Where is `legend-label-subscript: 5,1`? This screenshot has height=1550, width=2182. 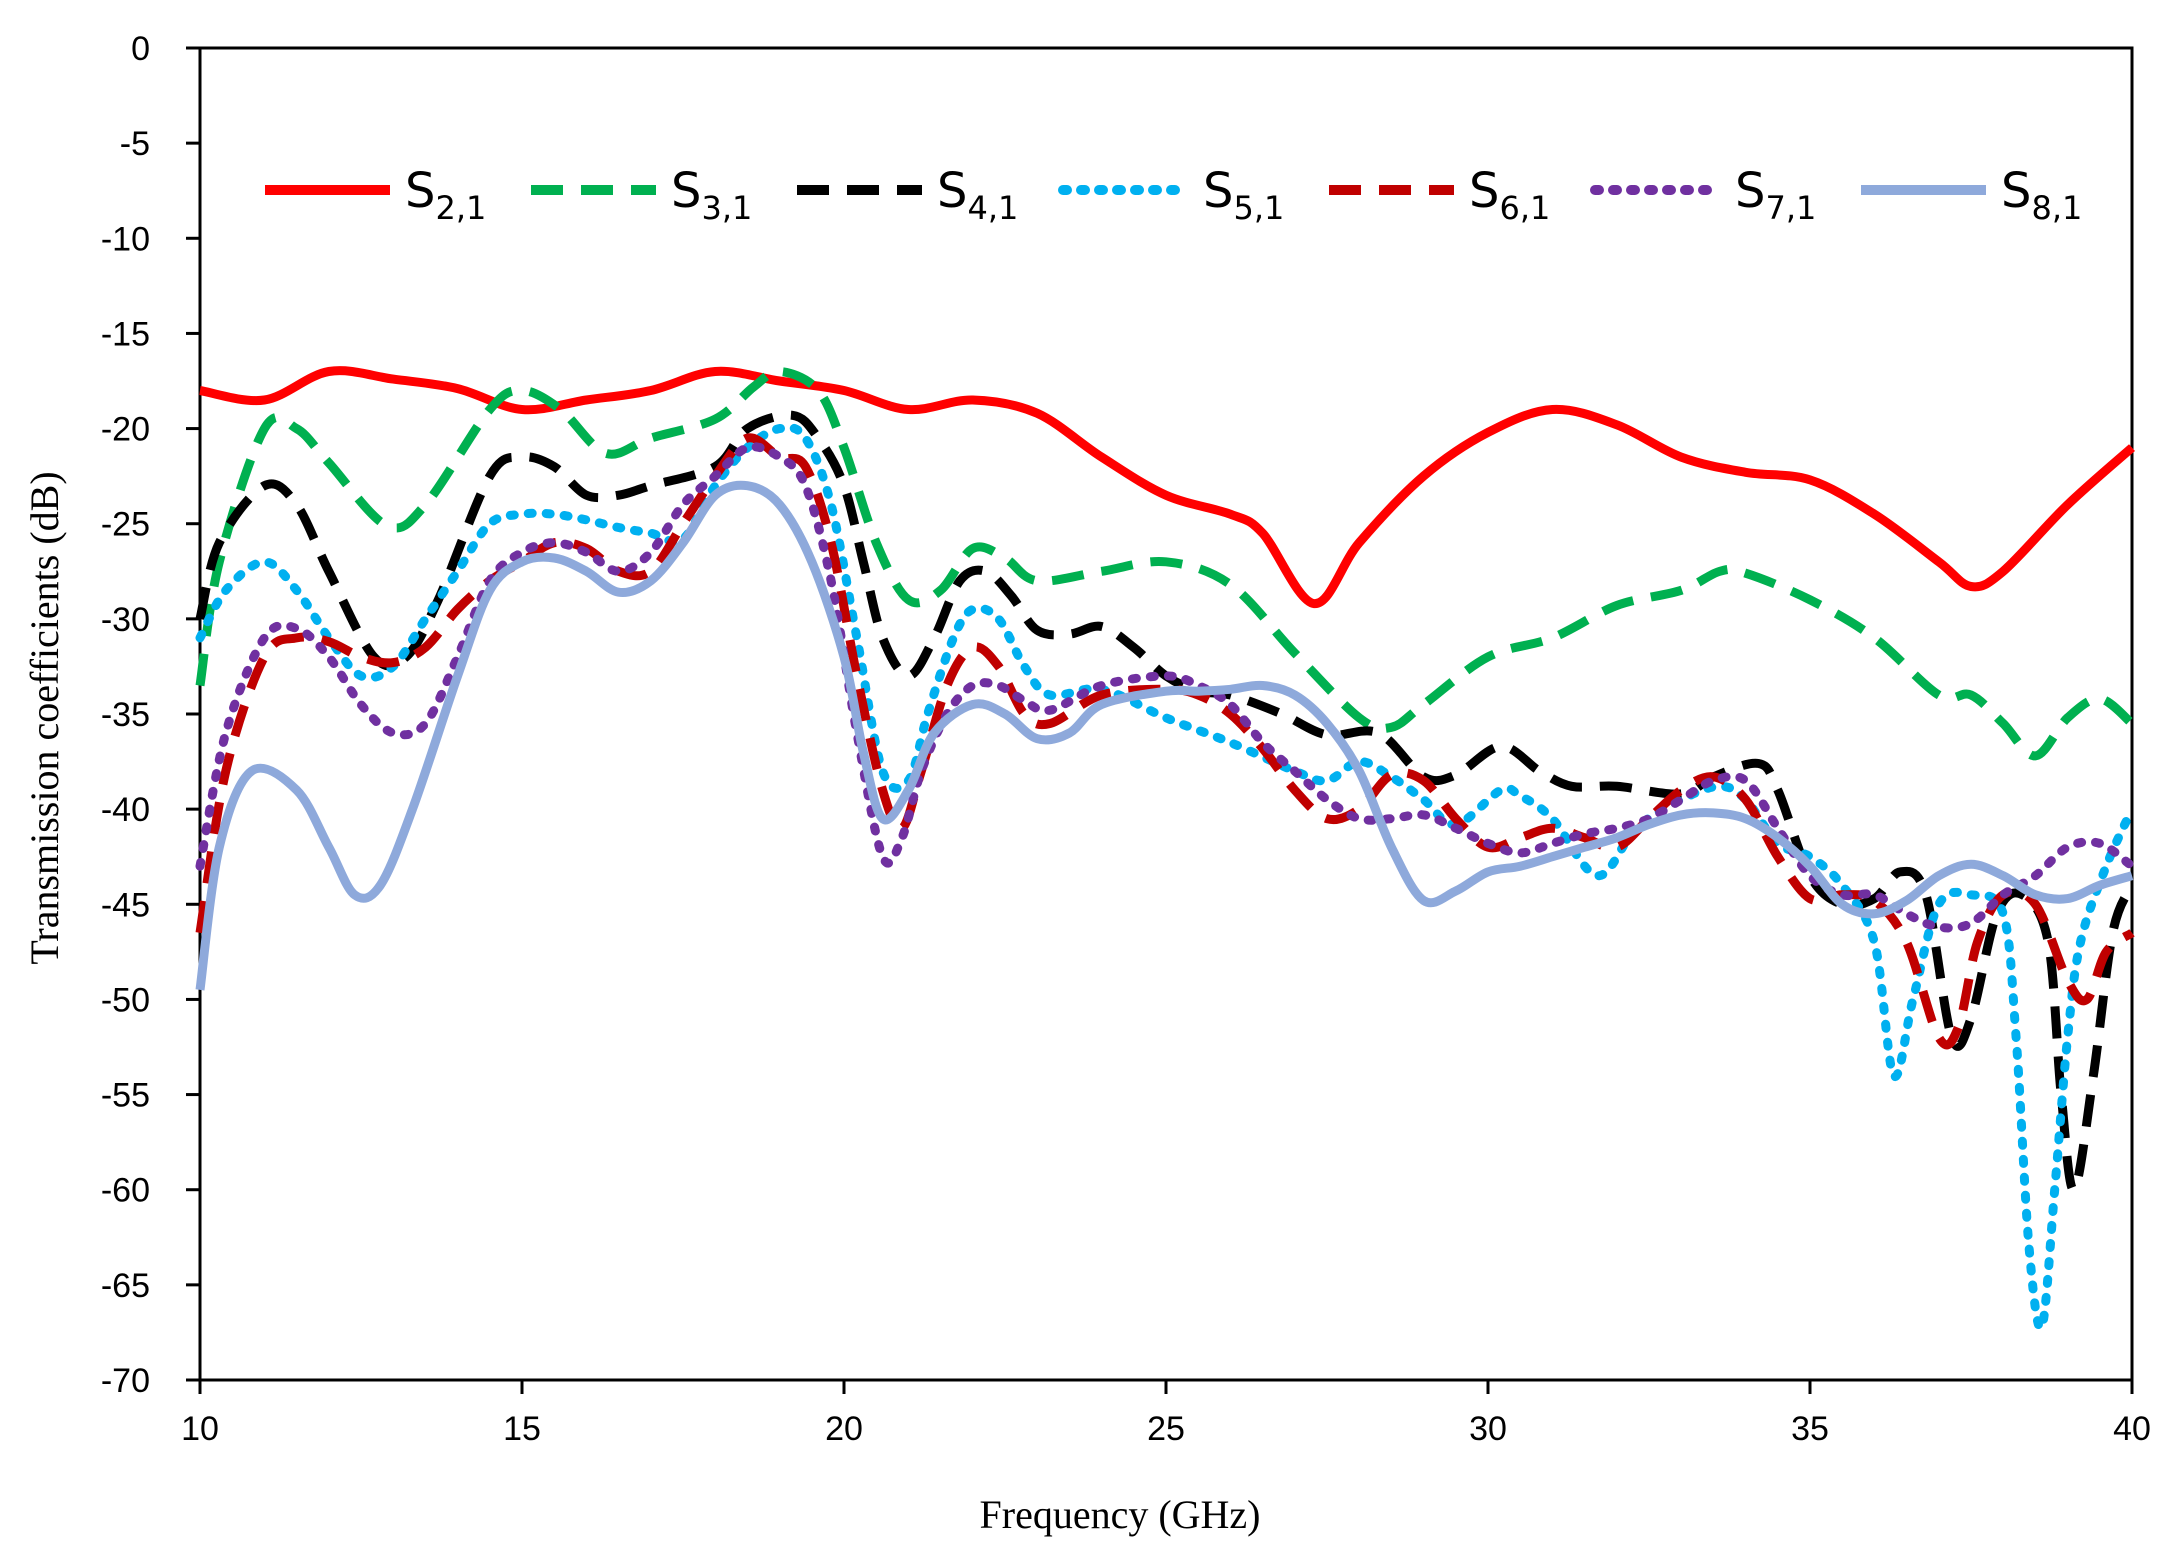 legend-label-subscript: 5,1 is located at coordinates (1258, 208).